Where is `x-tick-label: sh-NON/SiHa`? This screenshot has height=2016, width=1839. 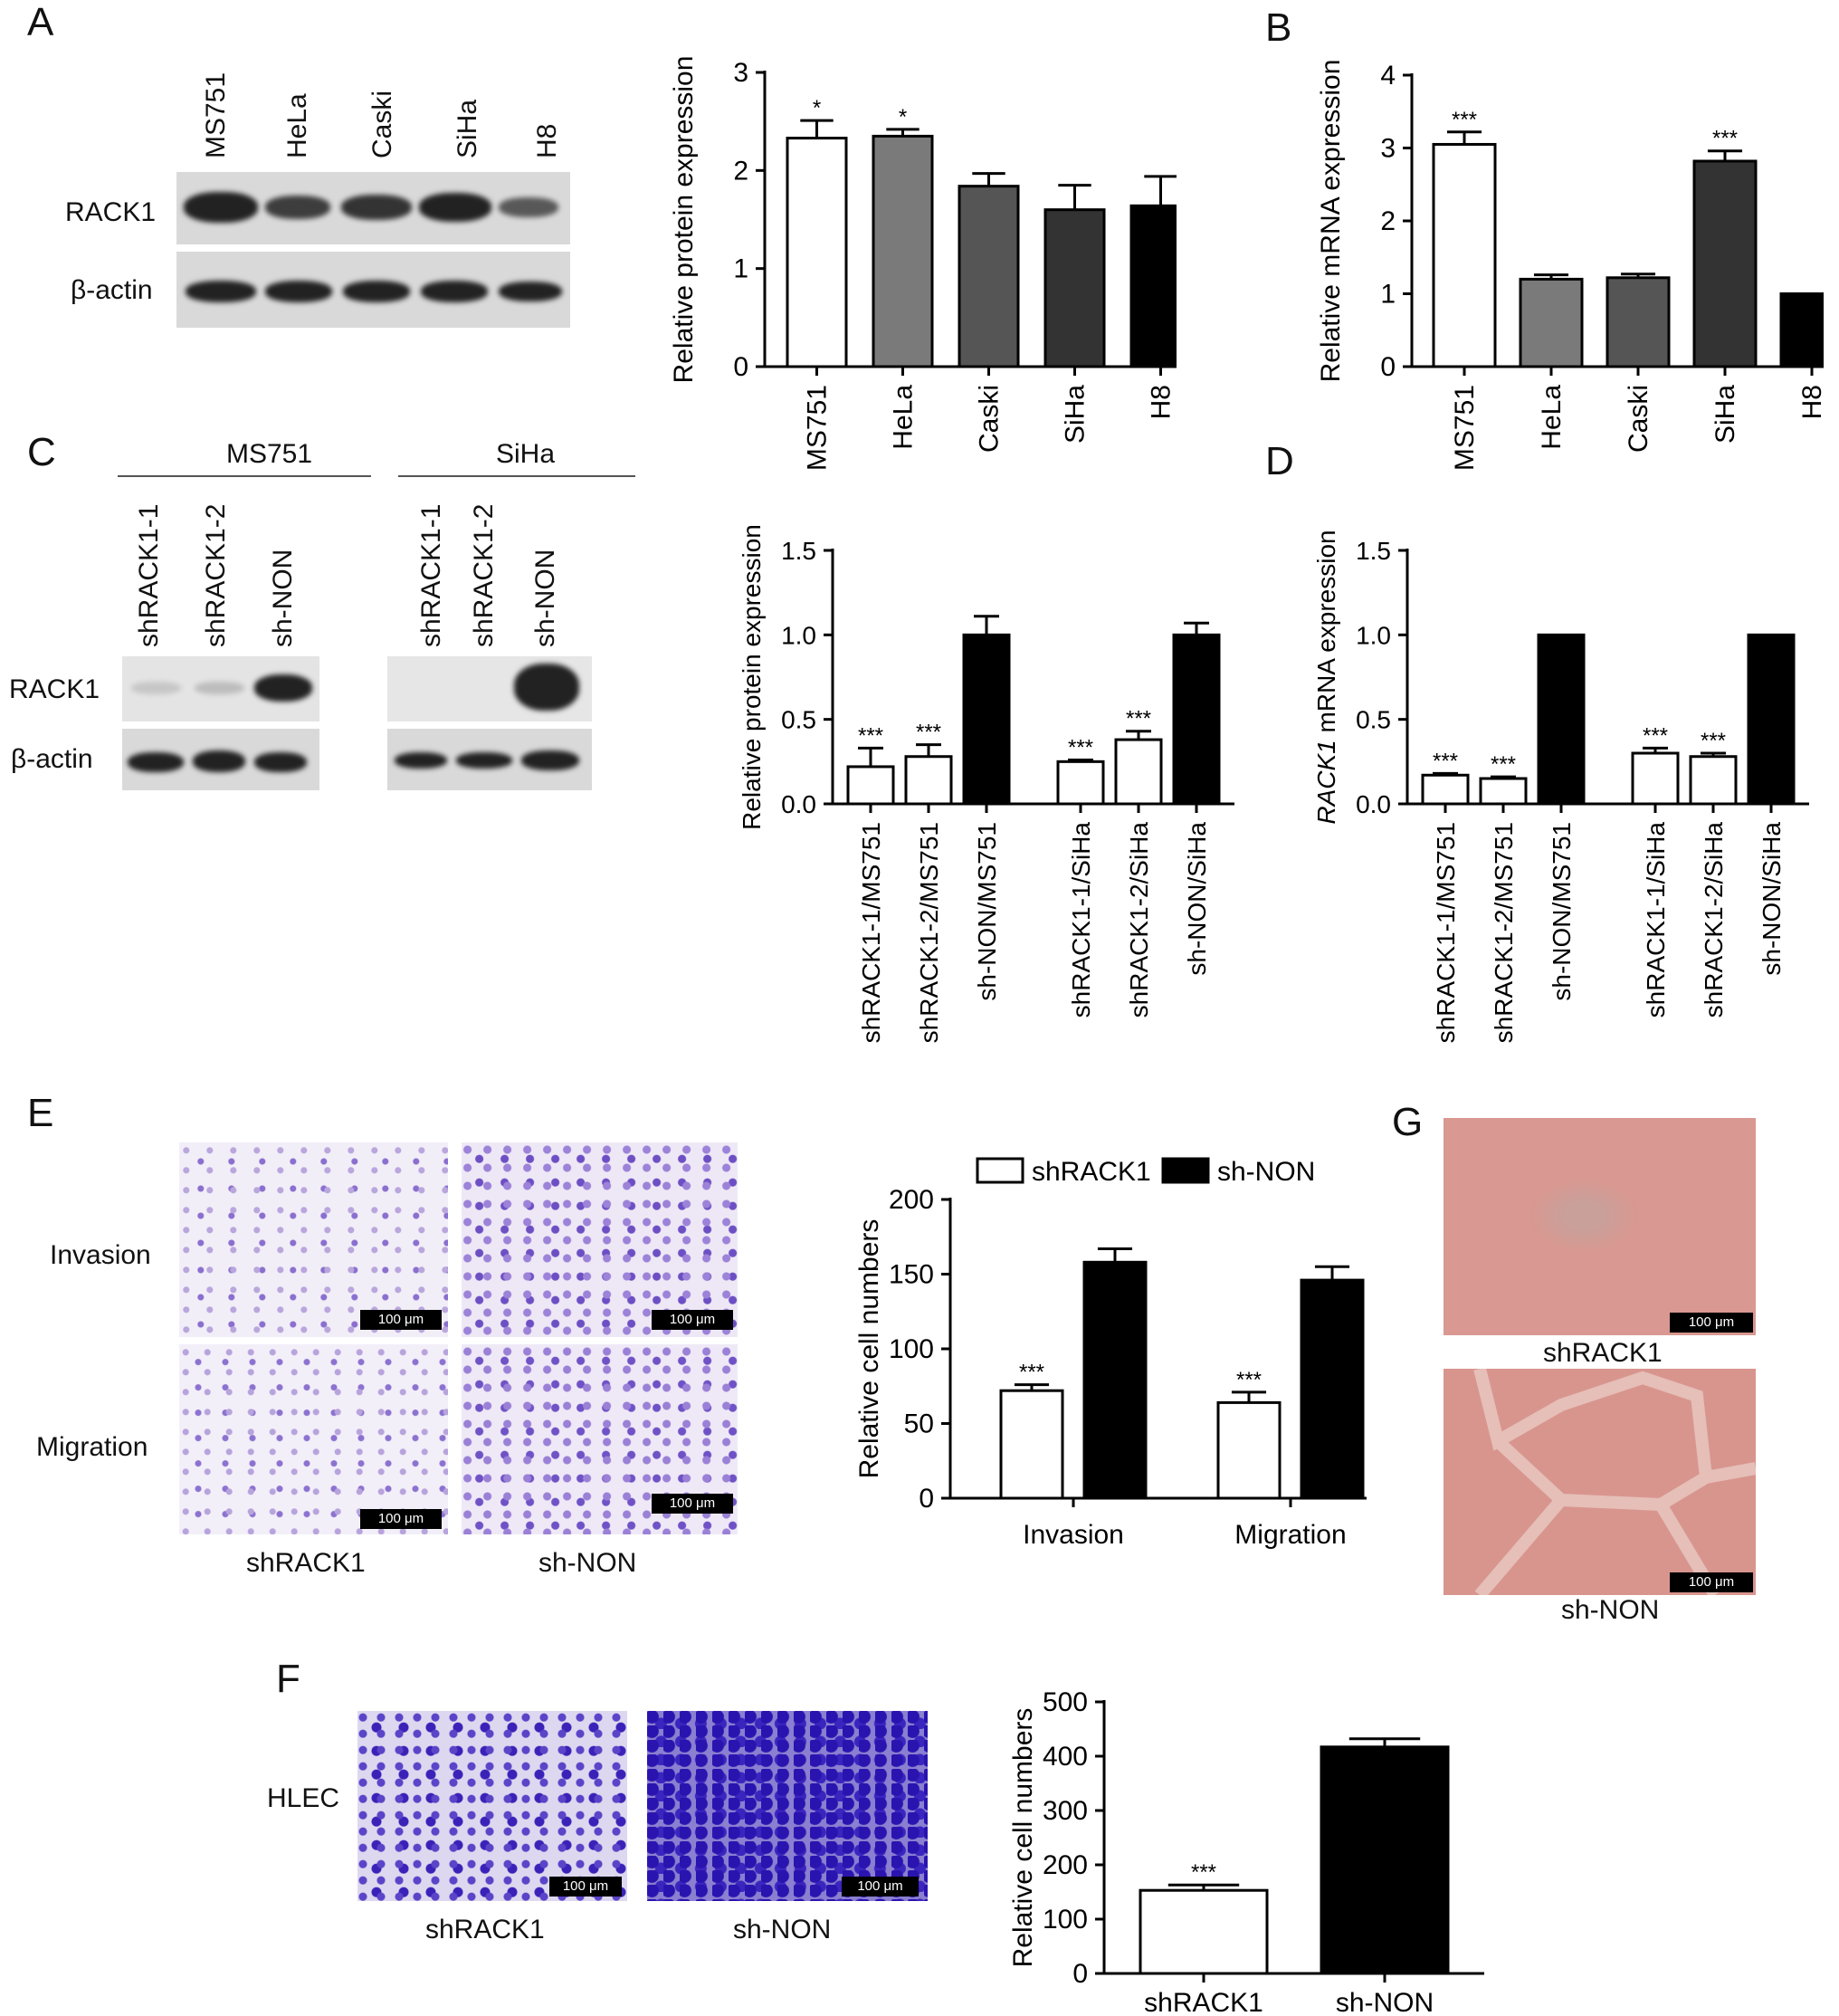 x-tick-label: sh-NON/SiHa is located at coordinates (1772, 899).